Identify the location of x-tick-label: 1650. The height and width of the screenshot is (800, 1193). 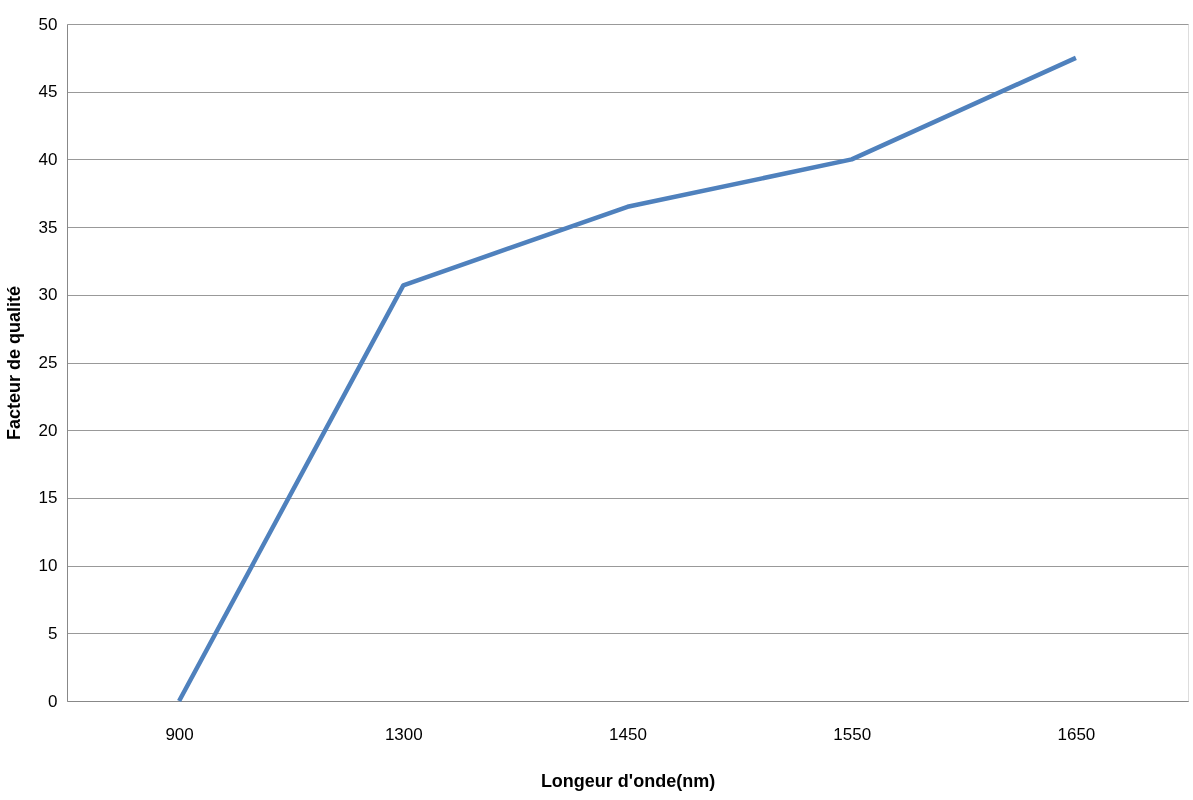
(1076, 734).